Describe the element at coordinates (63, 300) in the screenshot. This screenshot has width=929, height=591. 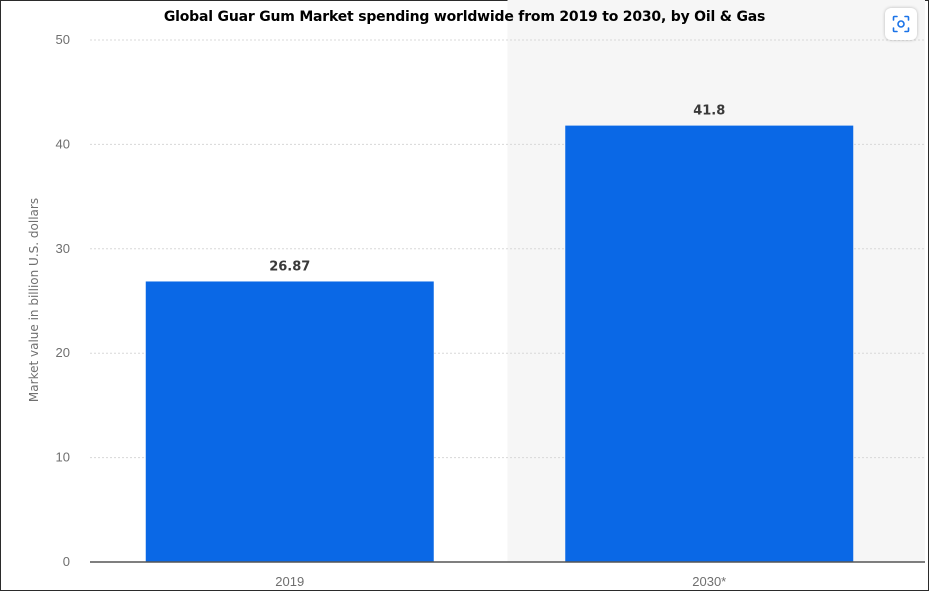
I see `y-axis-ticks: 0 10 20 30 40 50` at that location.